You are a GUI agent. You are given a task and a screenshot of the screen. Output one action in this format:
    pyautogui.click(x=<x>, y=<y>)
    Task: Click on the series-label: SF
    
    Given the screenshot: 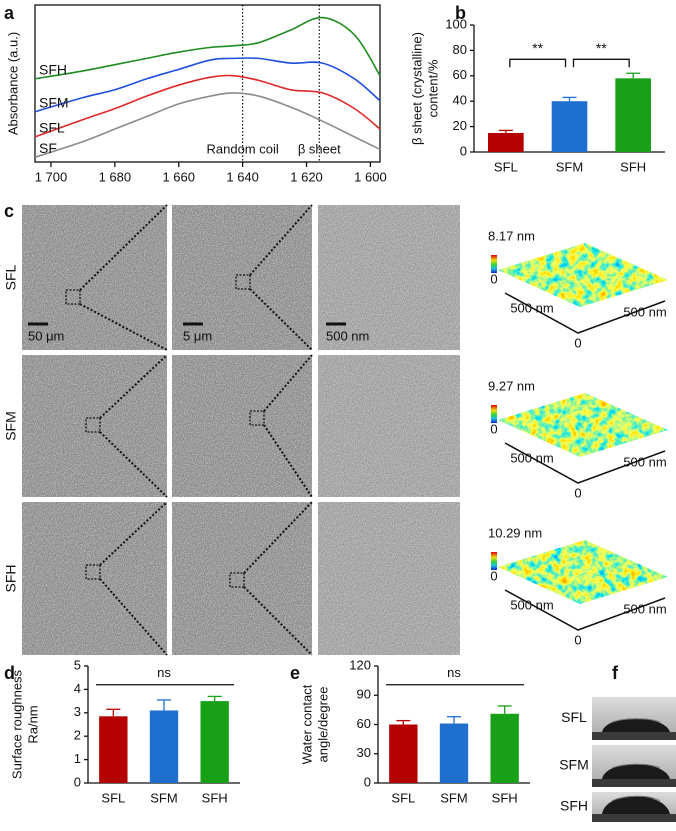 What is the action you would take?
    pyautogui.click(x=48, y=148)
    